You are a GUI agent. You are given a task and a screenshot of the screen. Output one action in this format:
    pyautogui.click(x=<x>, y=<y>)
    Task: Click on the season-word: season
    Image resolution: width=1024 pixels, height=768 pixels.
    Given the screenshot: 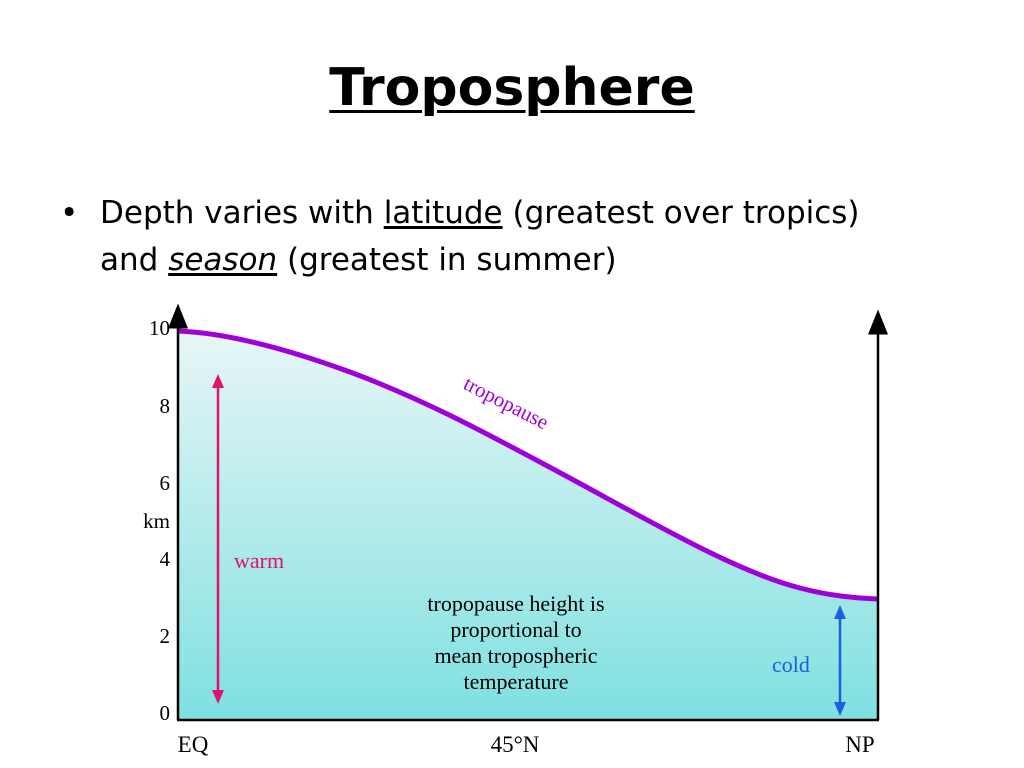 What is the action you would take?
    pyautogui.click(x=223, y=260)
    